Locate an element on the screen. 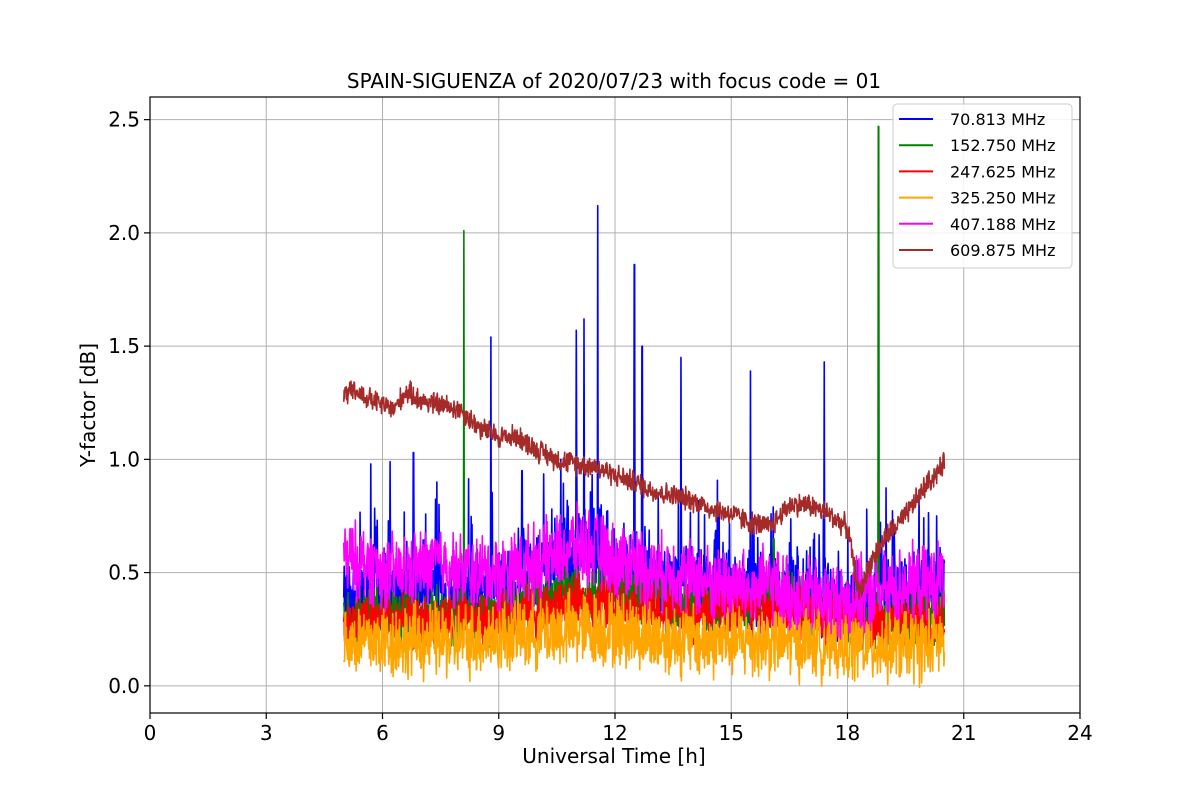 The width and height of the screenshot is (1200, 800). legend-label: 152.750 MHz is located at coordinates (1002, 145).